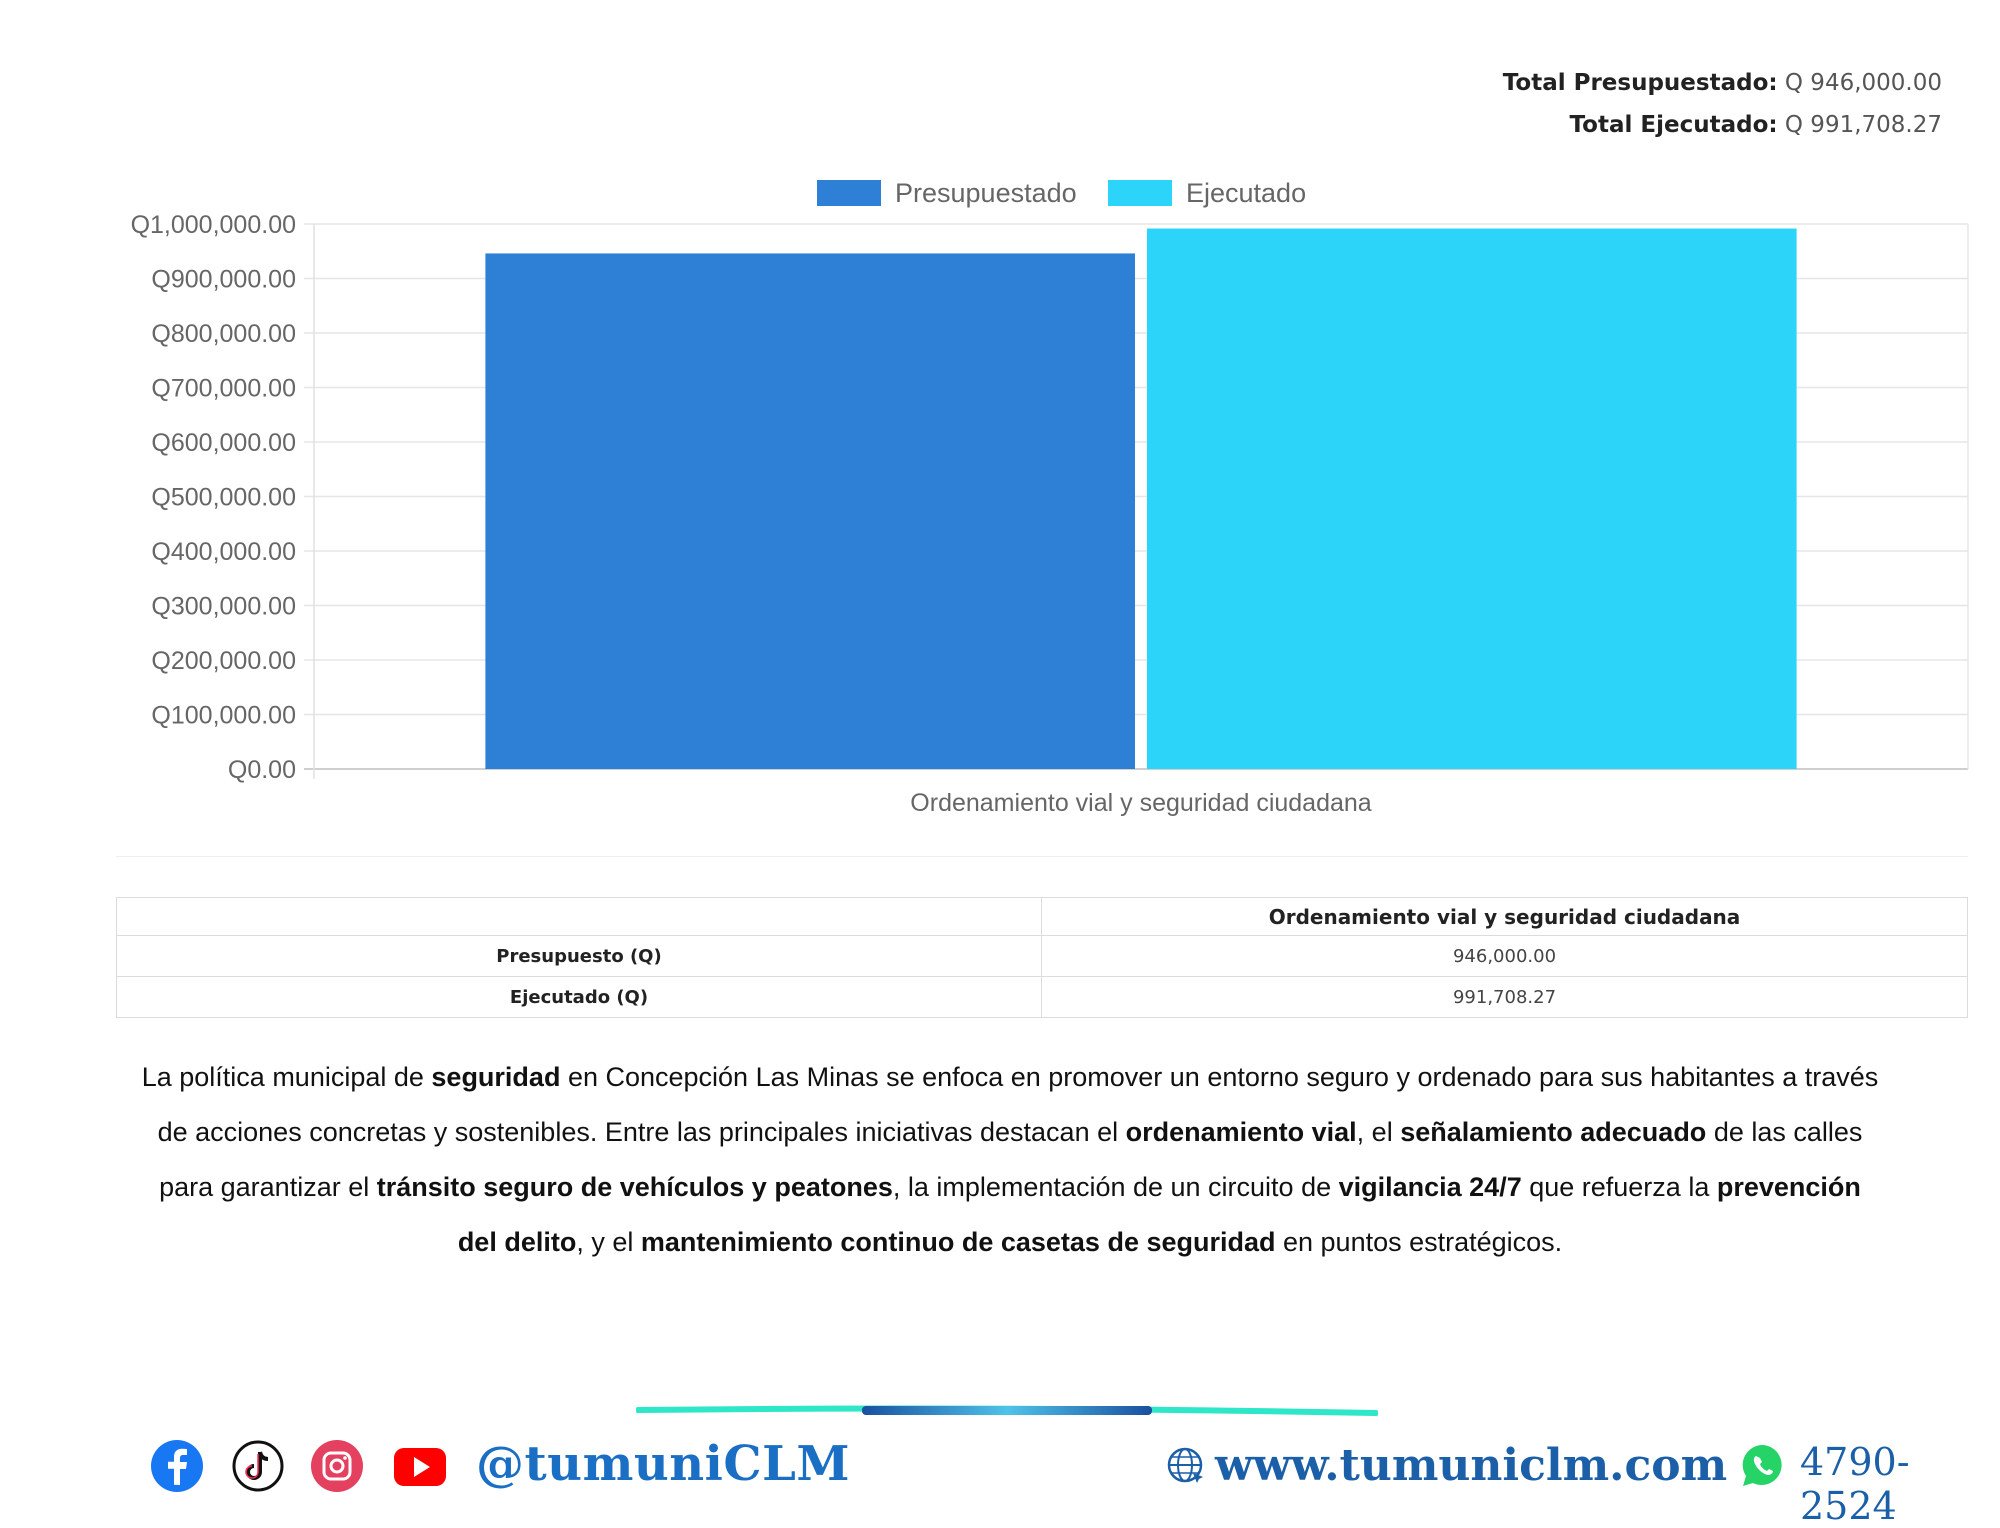  I want to click on facebook-icon, so click(177, 1466).